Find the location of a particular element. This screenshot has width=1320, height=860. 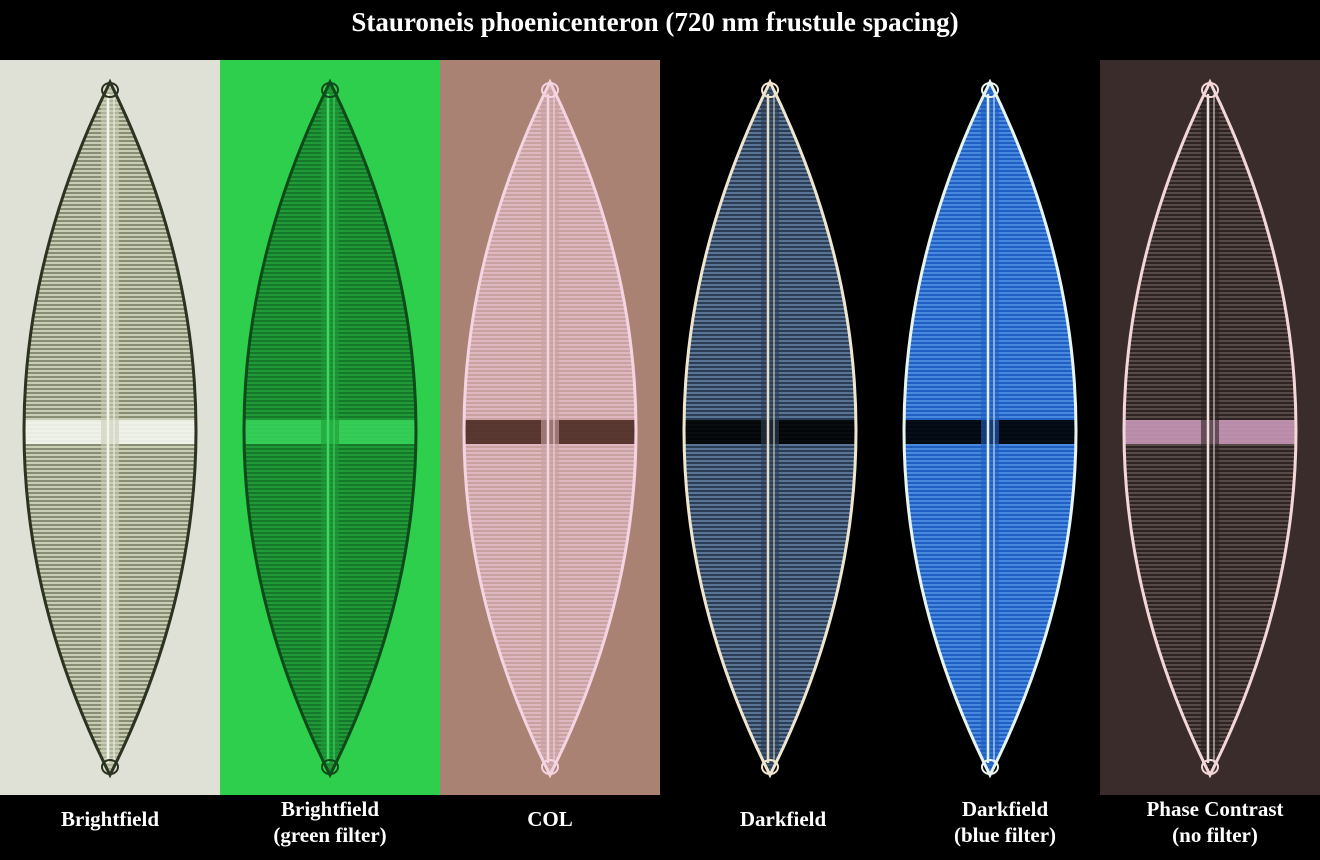

caption: (blue filter) is located at coordinates (1005, 835).